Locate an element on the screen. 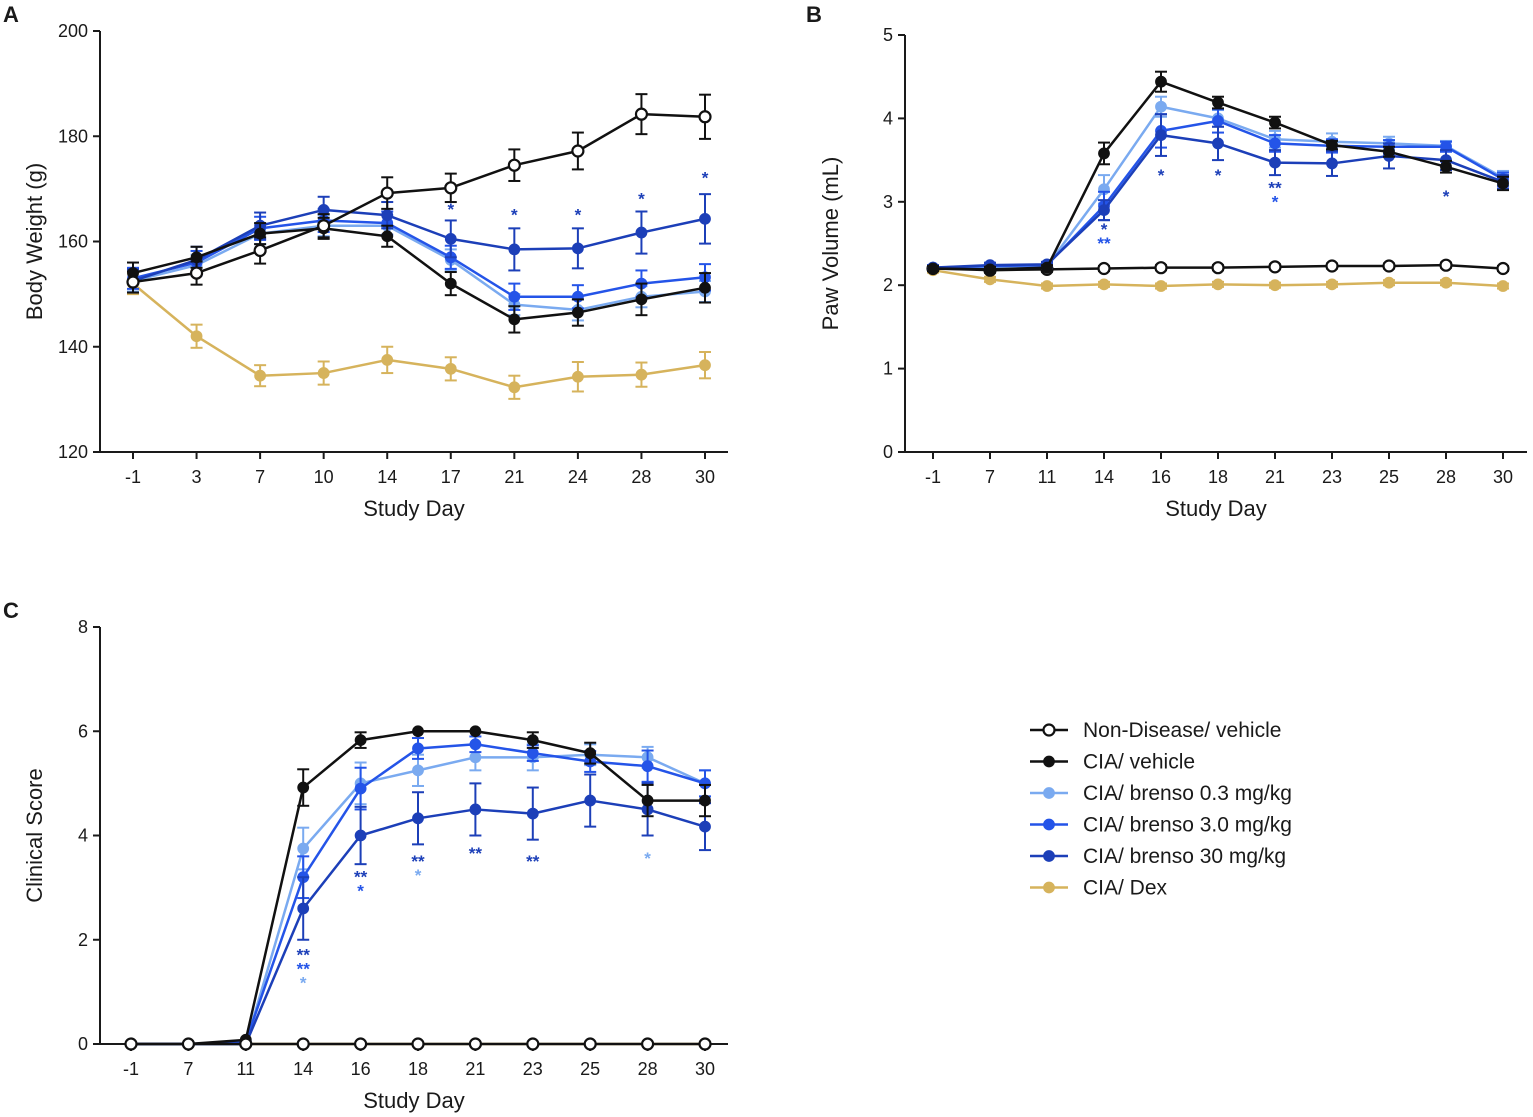 The image size is (1533, 1117). legend-entry: CIA/ brenso 0.3 mg/kg is located at coordinates (1161, 793).